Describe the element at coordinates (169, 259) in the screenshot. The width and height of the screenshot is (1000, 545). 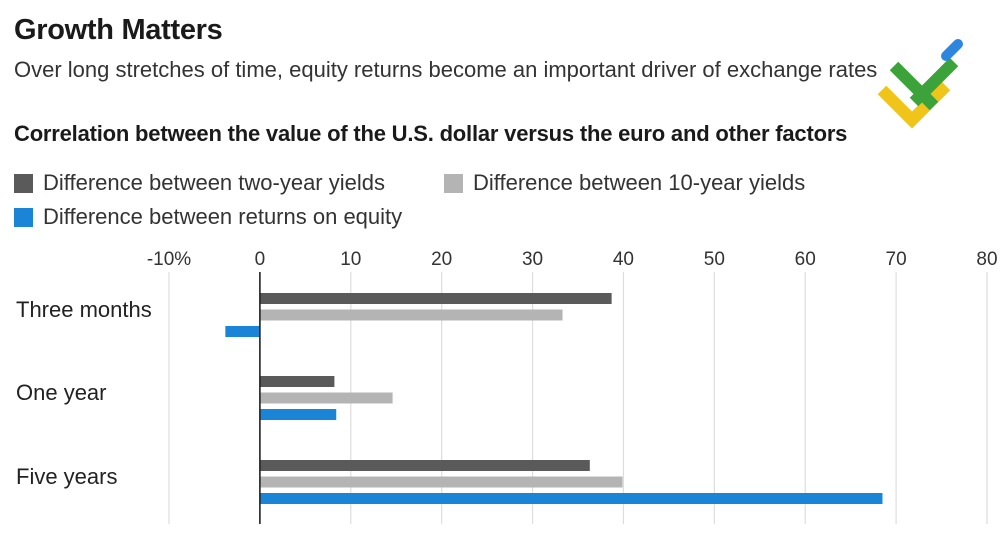
I see `x-tick-label: -10%` at that location.